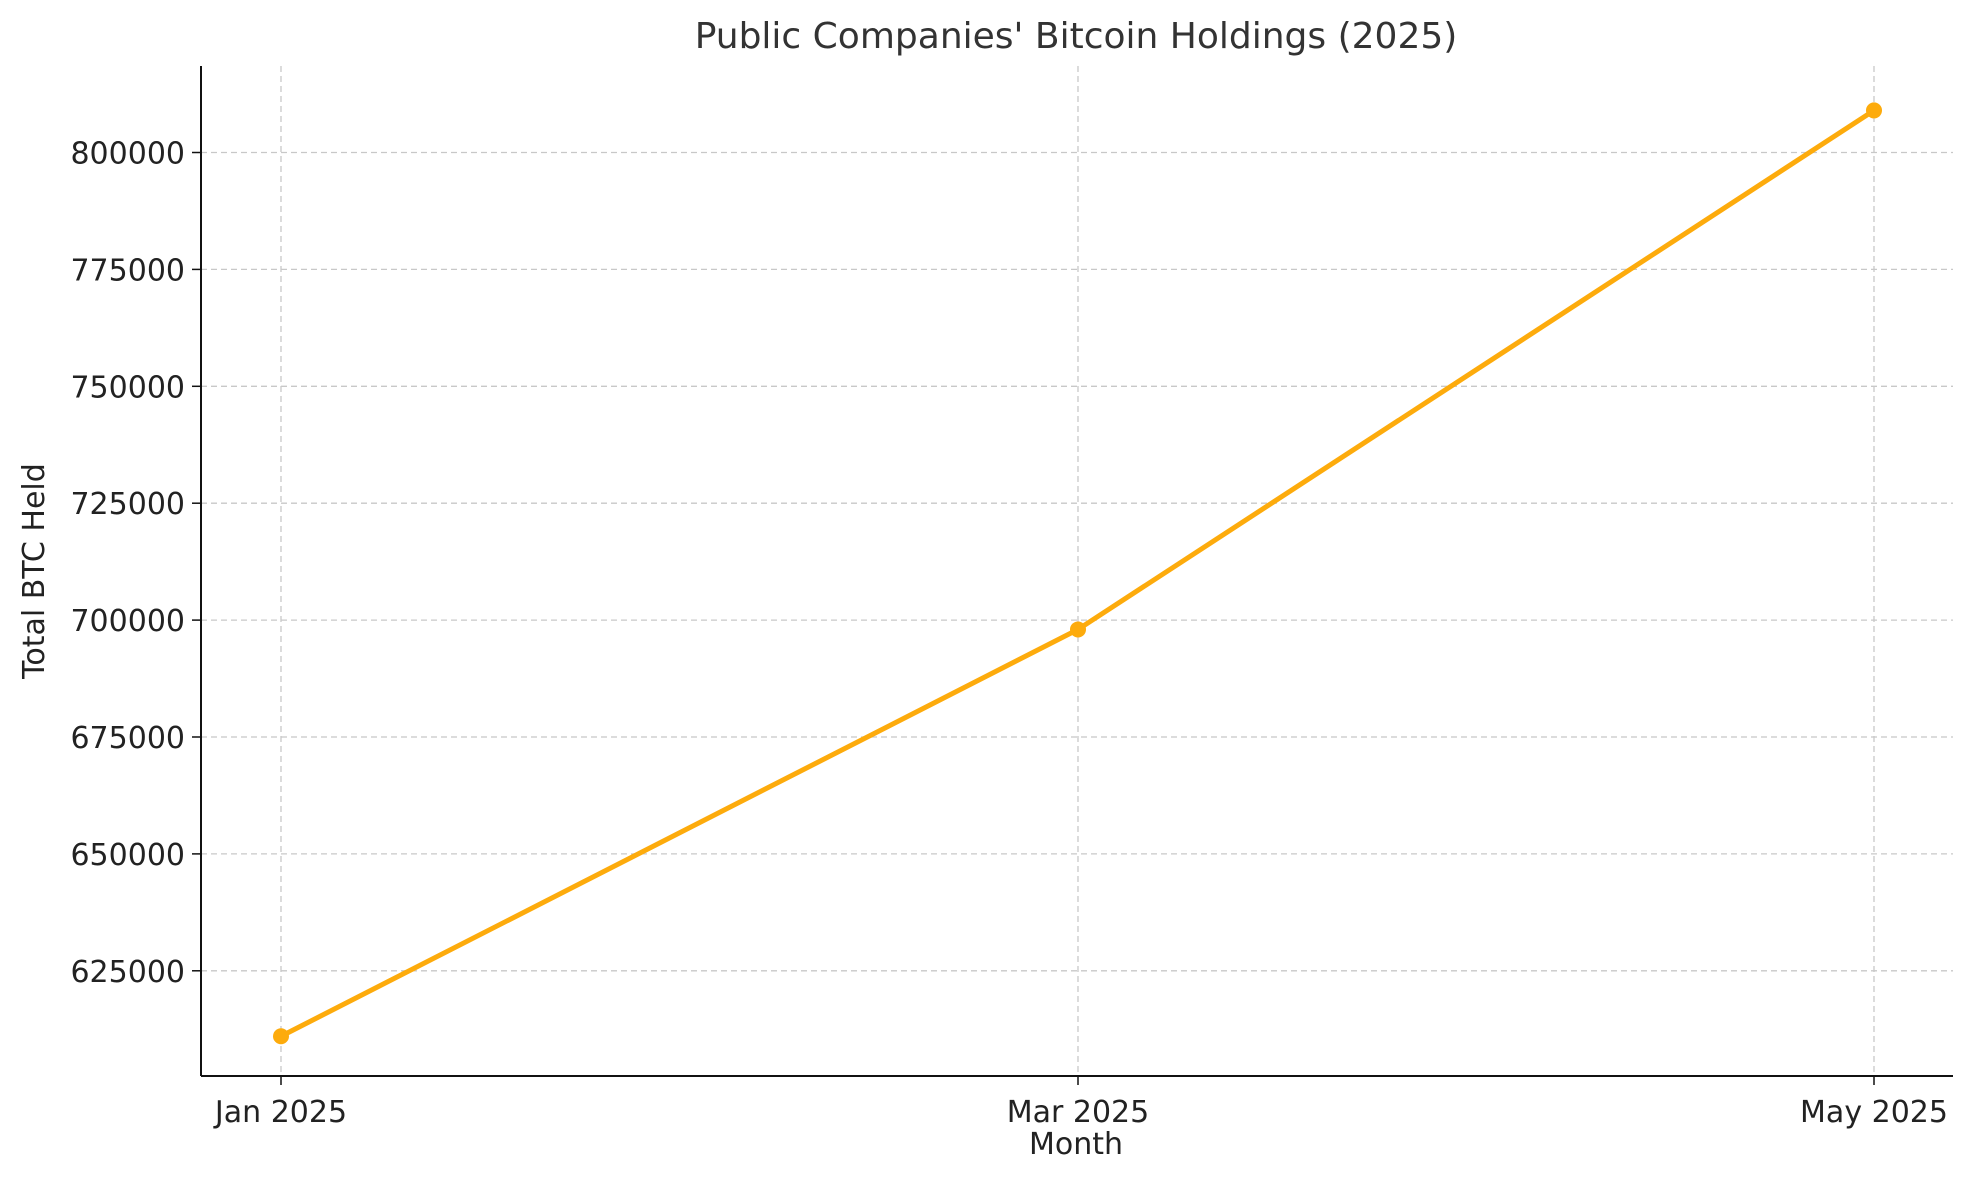 The image size is (1971, 1180). What do you see at coordinates (127, 504) in the screenshot?
I see `y-tick-label: 725000` at bounding box center [127, 504].